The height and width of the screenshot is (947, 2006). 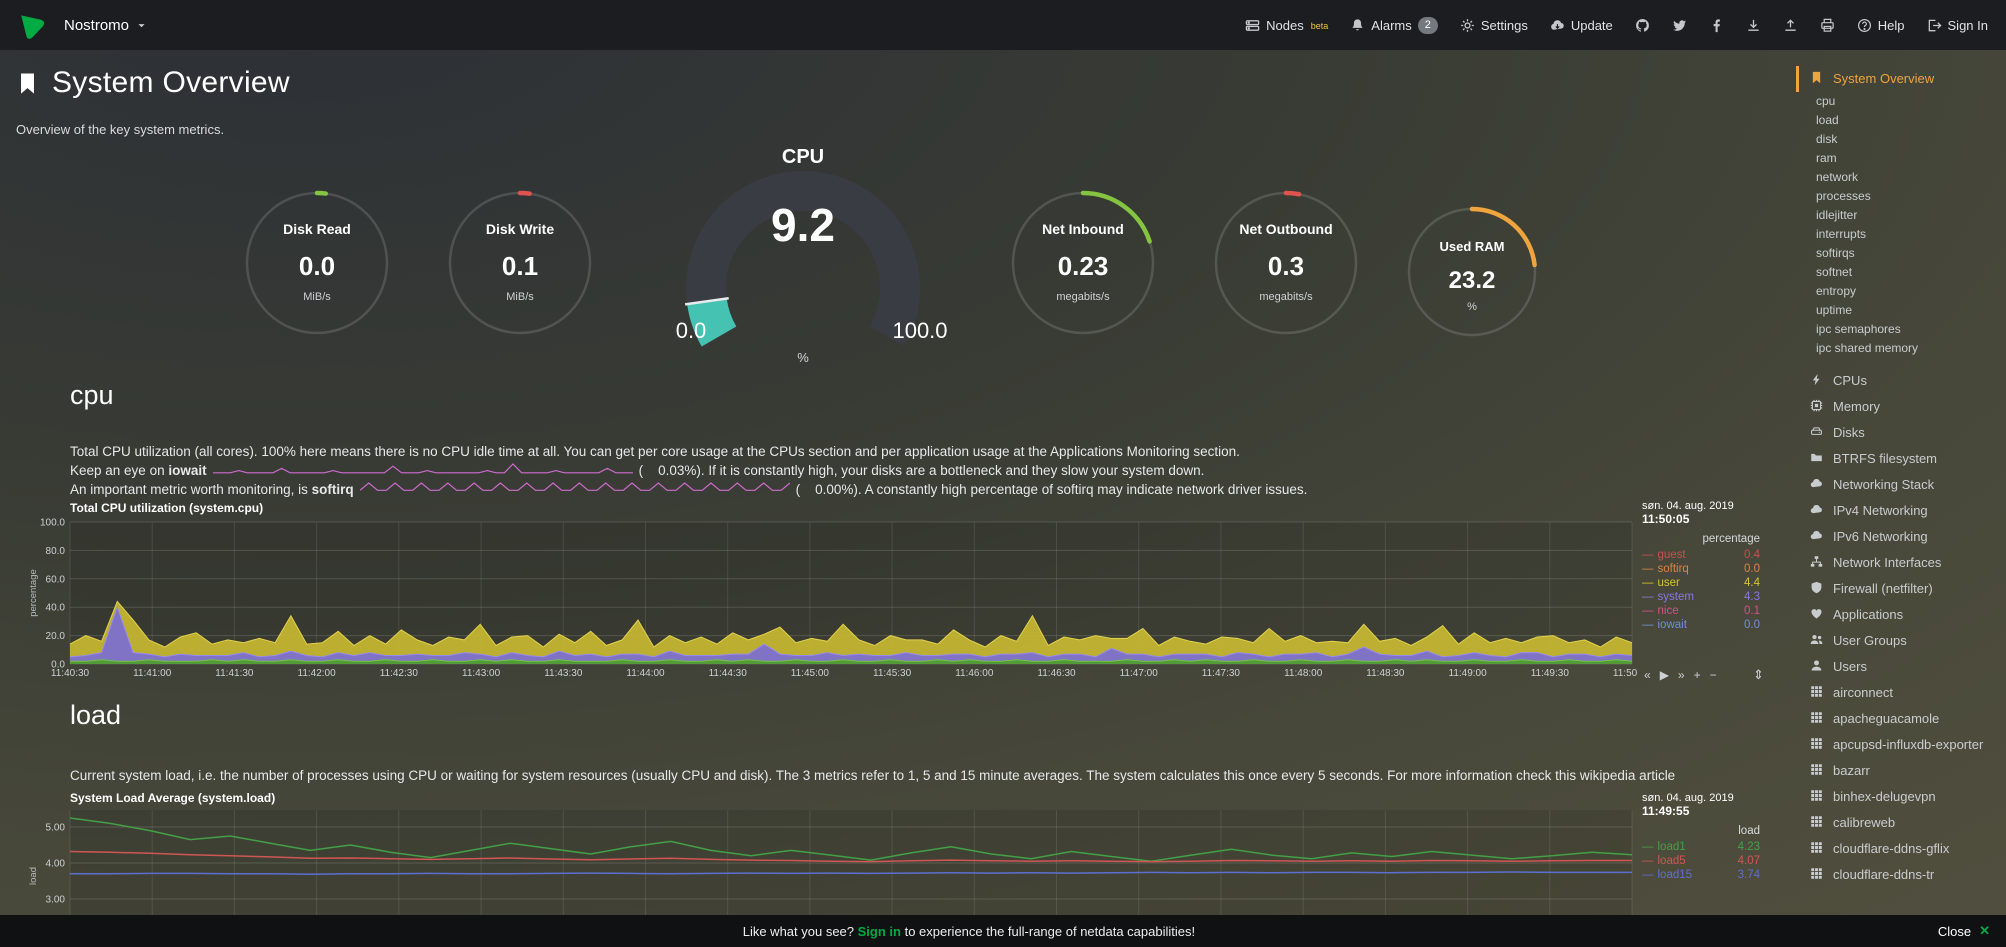 What do you see at coordinates (1472, 272) in the screenshot?
I see `gauge-used-ram: Used RAM 23.2 %` at bounding box center [1472, 272].